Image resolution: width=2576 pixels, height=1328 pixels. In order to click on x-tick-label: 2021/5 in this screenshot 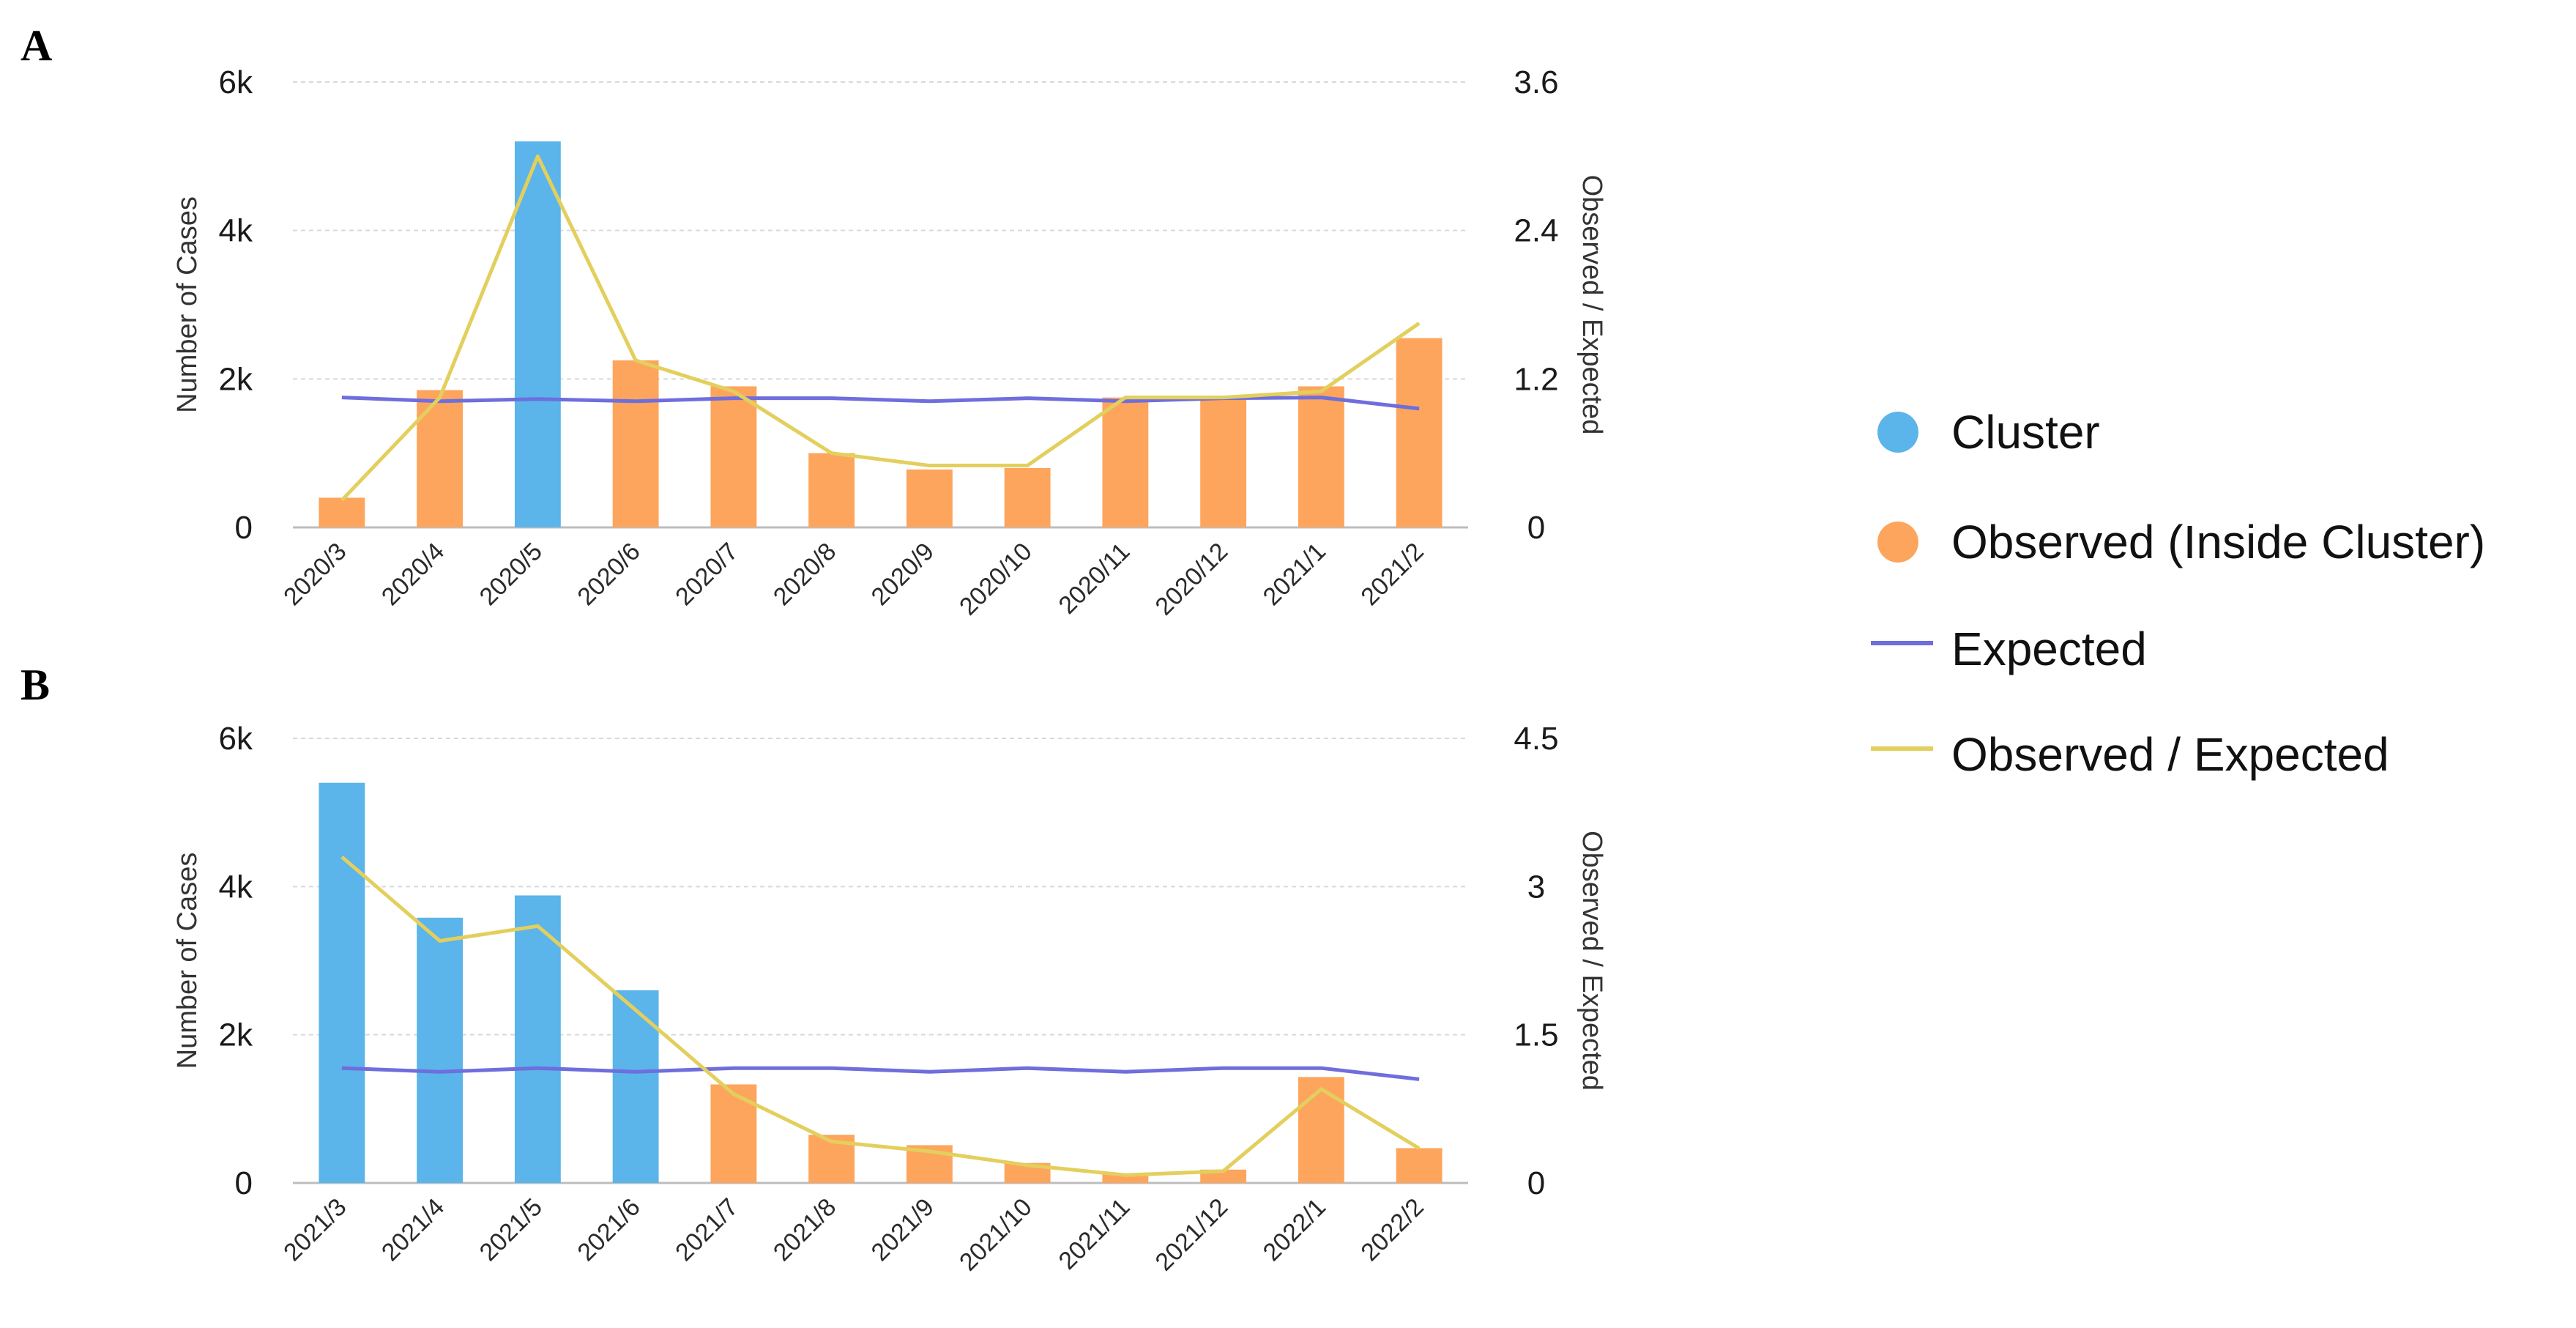, I will do `click(511, 1229)`.